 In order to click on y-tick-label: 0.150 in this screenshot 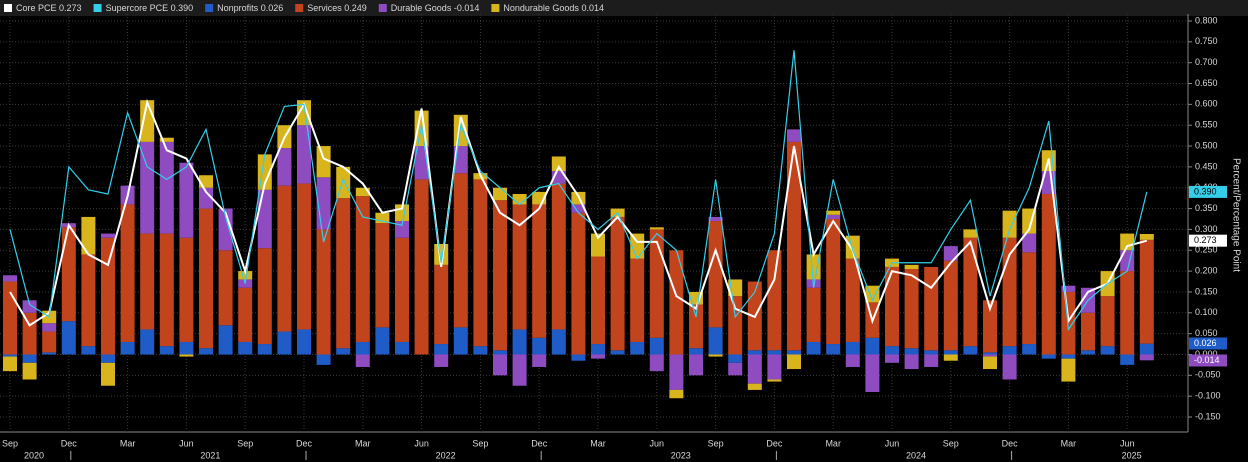, I will do `click(1206, 291)`.